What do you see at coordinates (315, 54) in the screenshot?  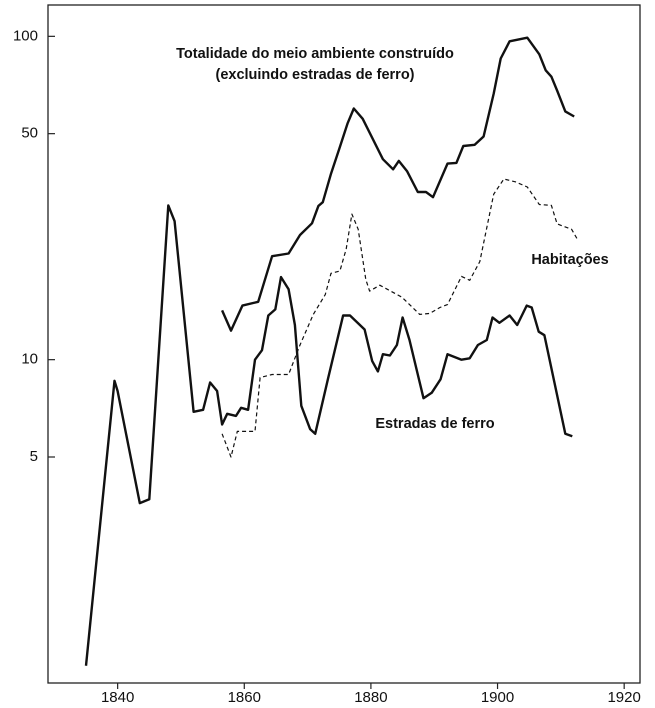 I see `series-label: Totalidade do meio ambiente construído` at bounding box center [315, 54].